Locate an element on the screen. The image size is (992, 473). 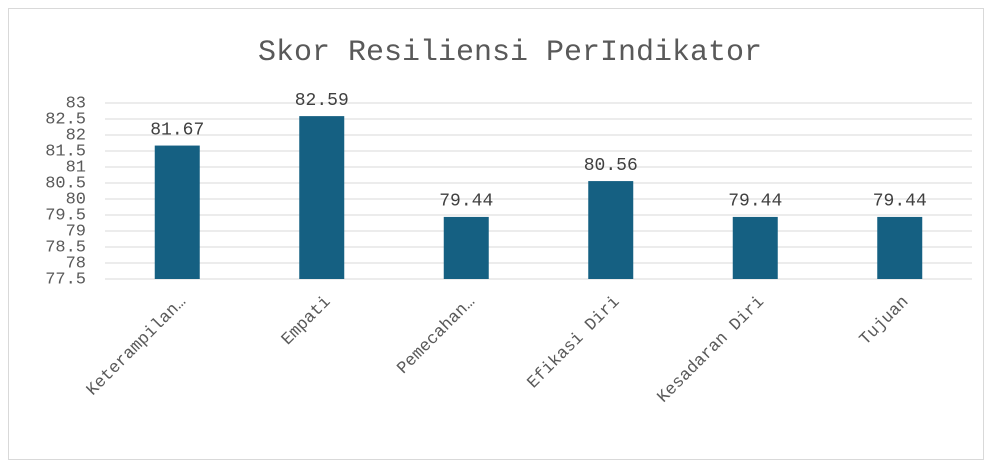
y-tick-label: 78 is located at coordinates (76, 263).